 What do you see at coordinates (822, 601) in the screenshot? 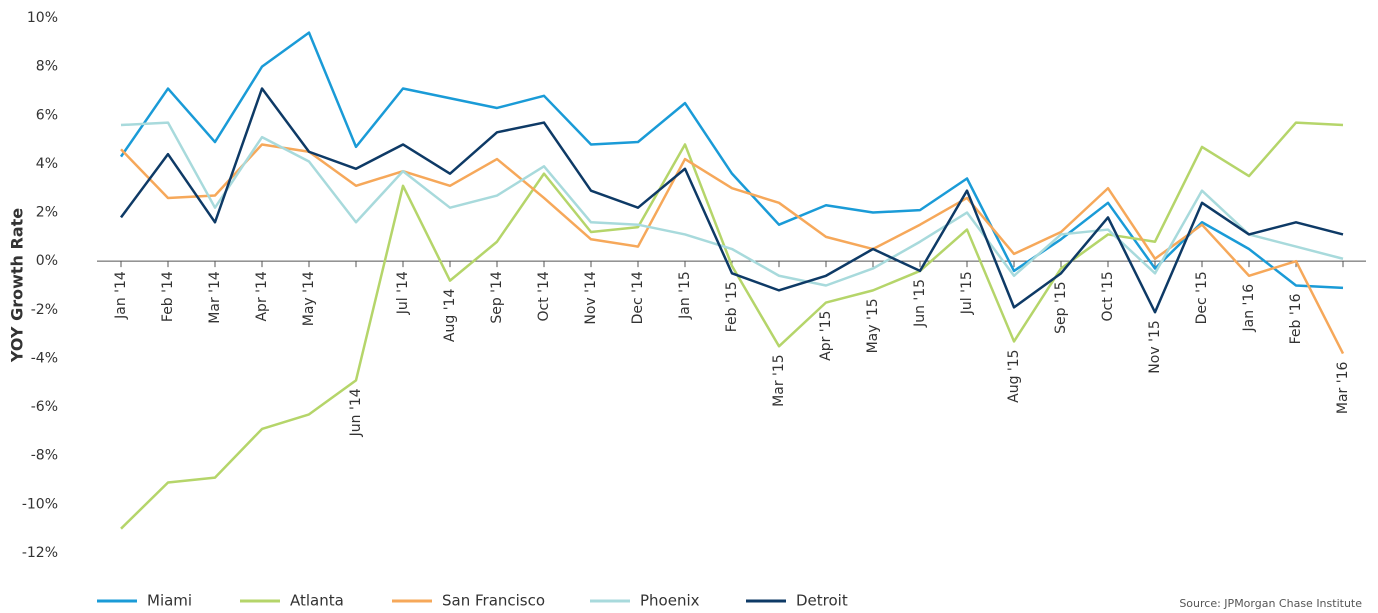
I see `legend-label: Detroit` at bounding box center [822, 601].